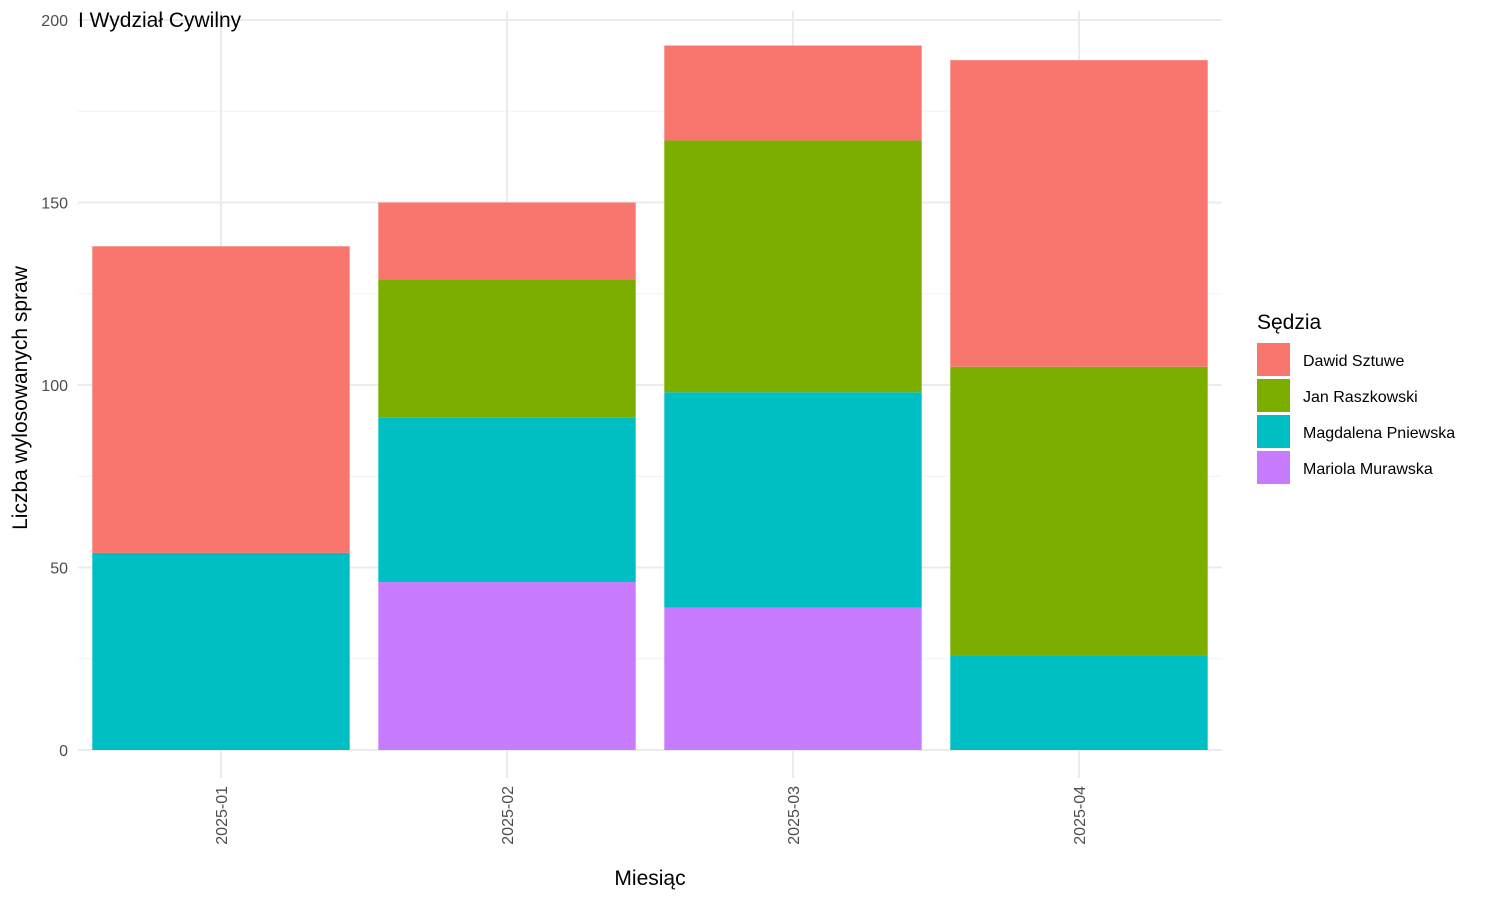 The width and height of the screenshot is (1500, 905). I want to click on y-tick-labels: 0 50 100 150 200, so click(54, 386).